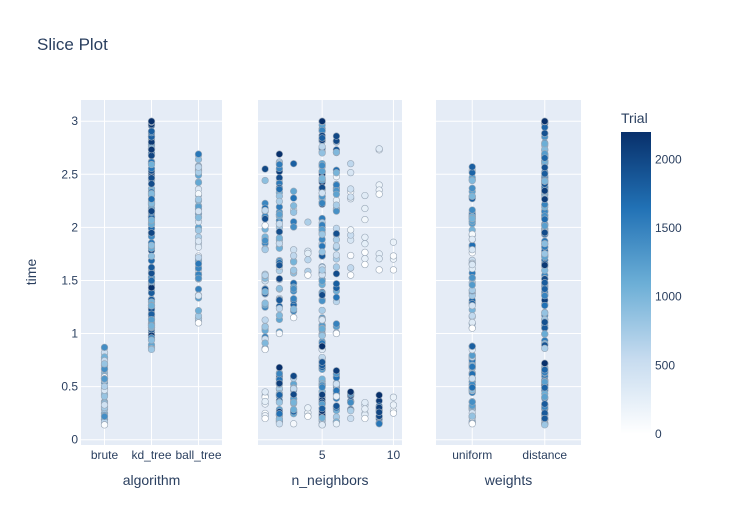 This screenshot has width=733, height=525. I want to click on x-tick-label: 10, so click(394, 455).